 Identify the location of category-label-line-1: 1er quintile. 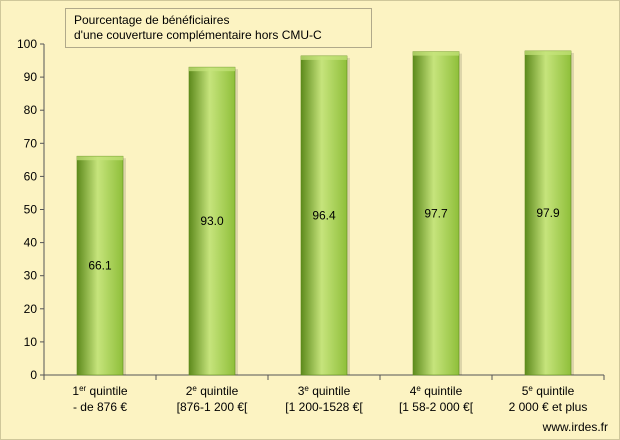
(100, 391).